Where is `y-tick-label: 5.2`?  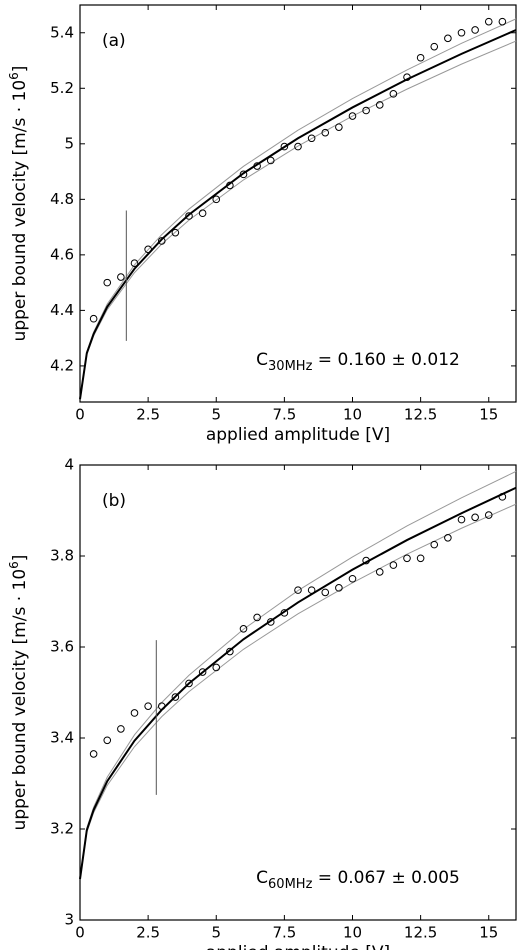 y-tick-label: 5.2 is located at coordinates (62, 88).